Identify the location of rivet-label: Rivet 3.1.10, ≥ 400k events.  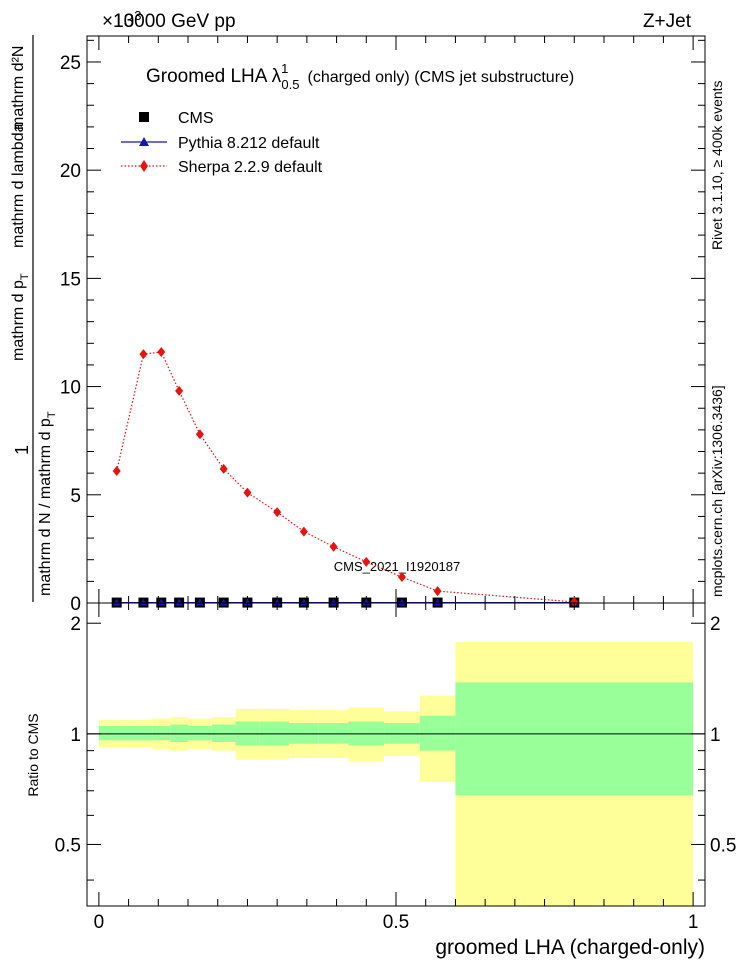
(717, 165).